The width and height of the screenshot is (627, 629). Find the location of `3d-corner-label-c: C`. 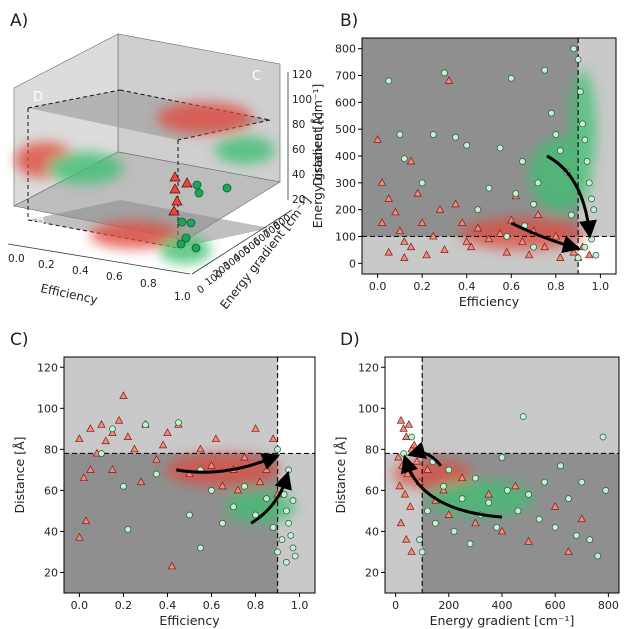

3d-corner-label-c: C is located at coordinates (256, 76).